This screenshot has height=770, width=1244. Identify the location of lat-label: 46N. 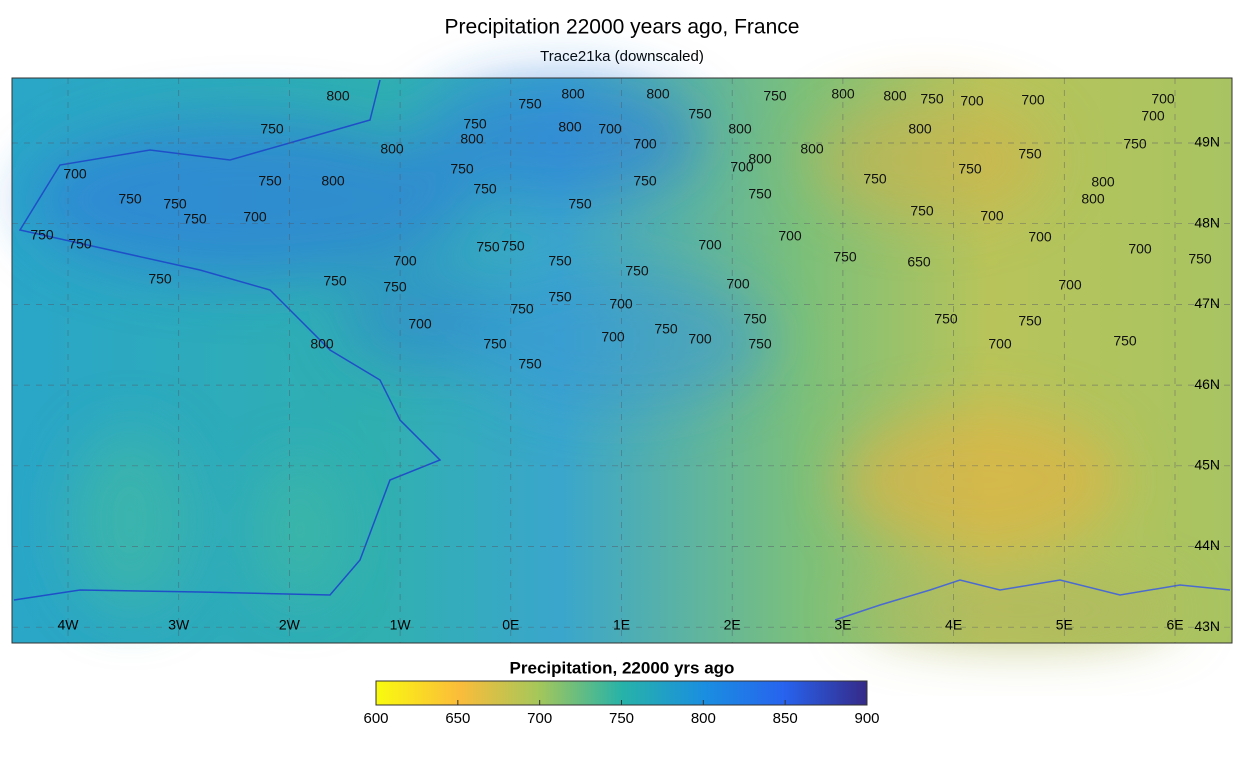
(1207, 384).